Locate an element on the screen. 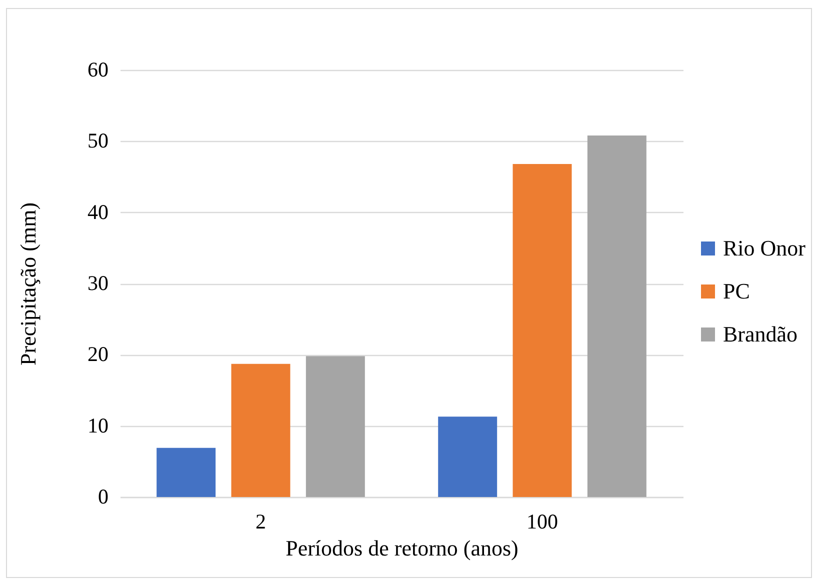 This screenshot has height=585, width=821. legend-label: Brandão is located at coordinates (760, 334).